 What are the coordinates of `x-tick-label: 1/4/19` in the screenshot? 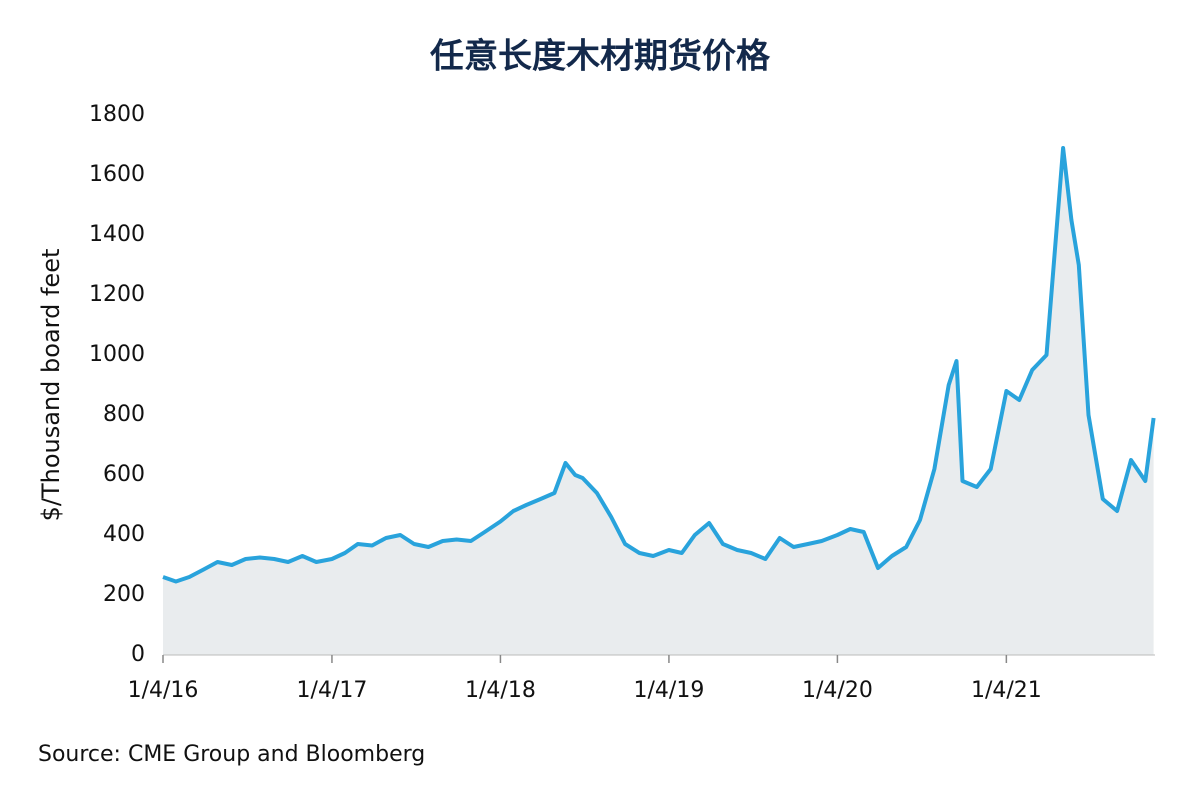 It's located at (669, 690).